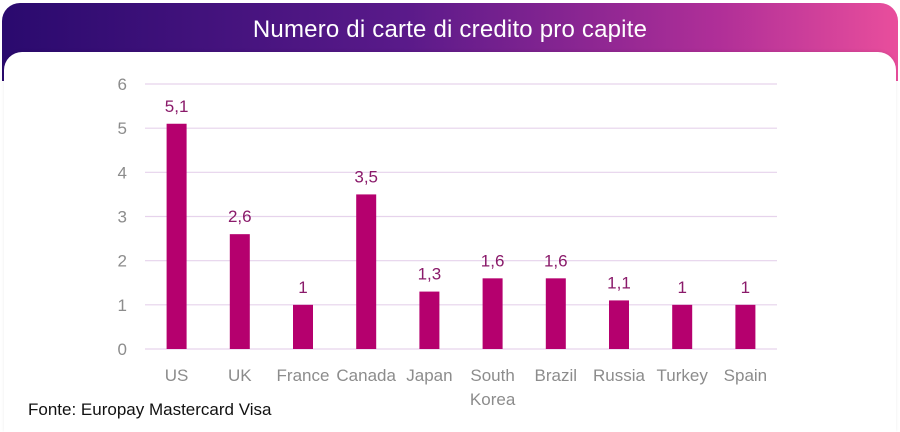 The height and width of the screenshot is (432, 900). What do you see at coordinates (122, 217) in the screenshot?
I see `y-tick-label: 3` at bounding box center [122, 217].